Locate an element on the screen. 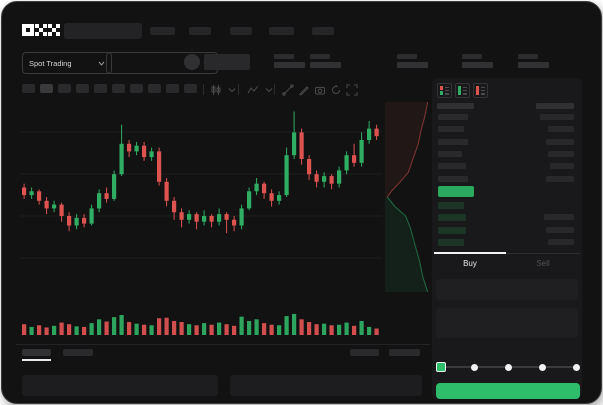 The width and height of the screenshot is (603, 405). orderbook-bids-view-icon is located at coordinates (462, 90).